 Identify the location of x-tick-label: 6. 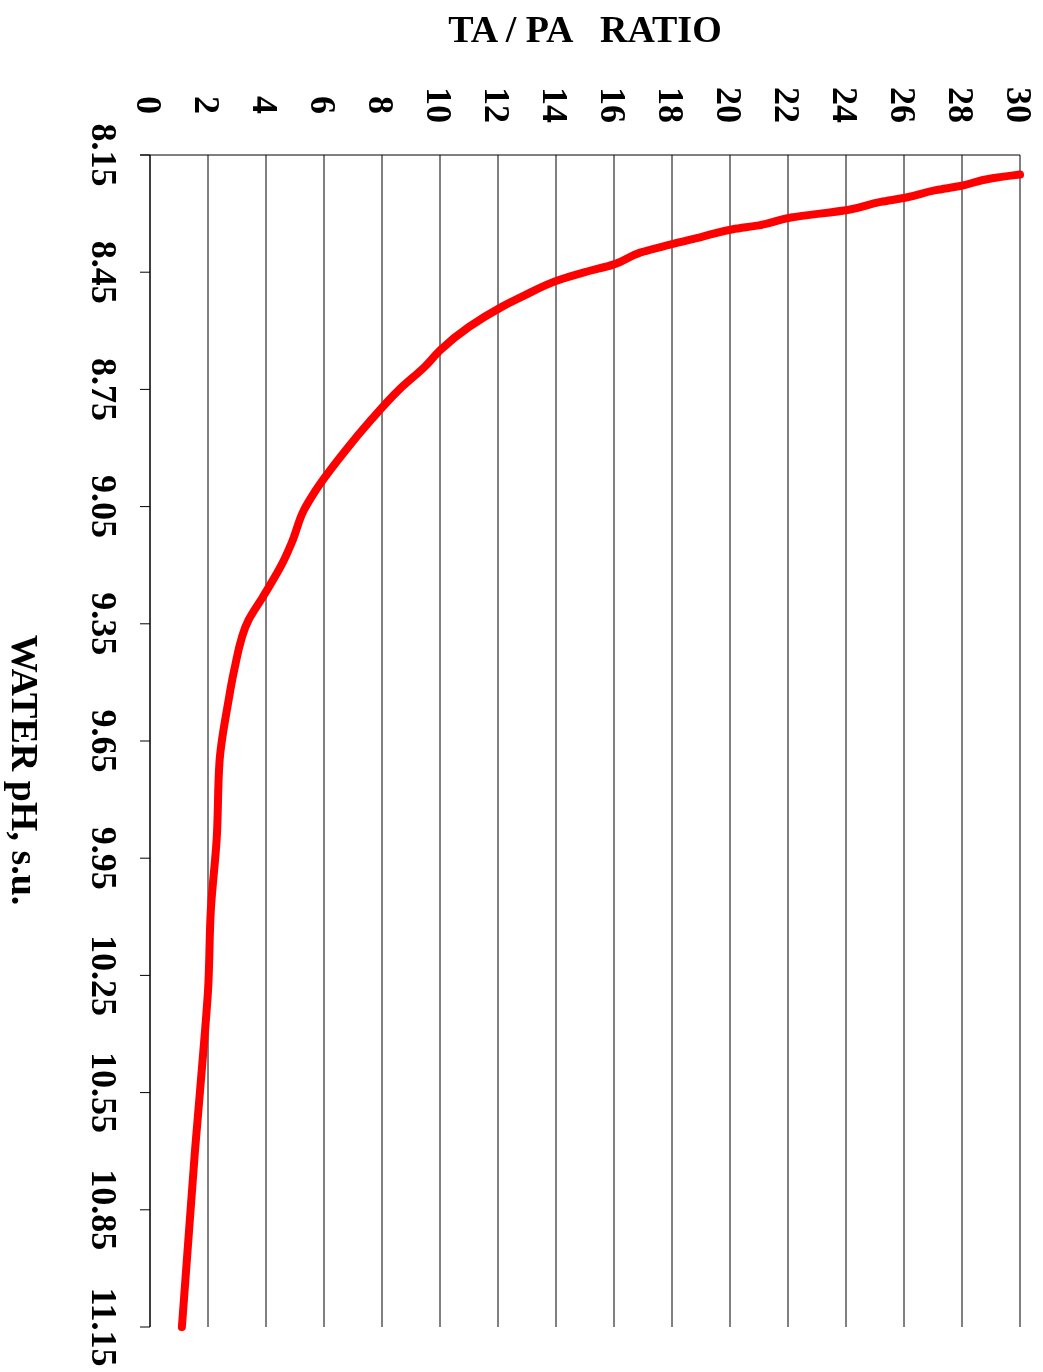
(323, 105).